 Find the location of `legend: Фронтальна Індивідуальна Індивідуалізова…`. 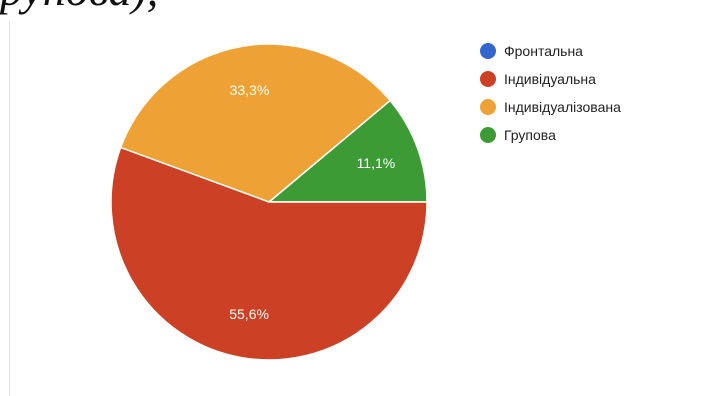

legend: Фронтальна Індивідуальна Індивідуалізова… is located at coordinates (550, 96).